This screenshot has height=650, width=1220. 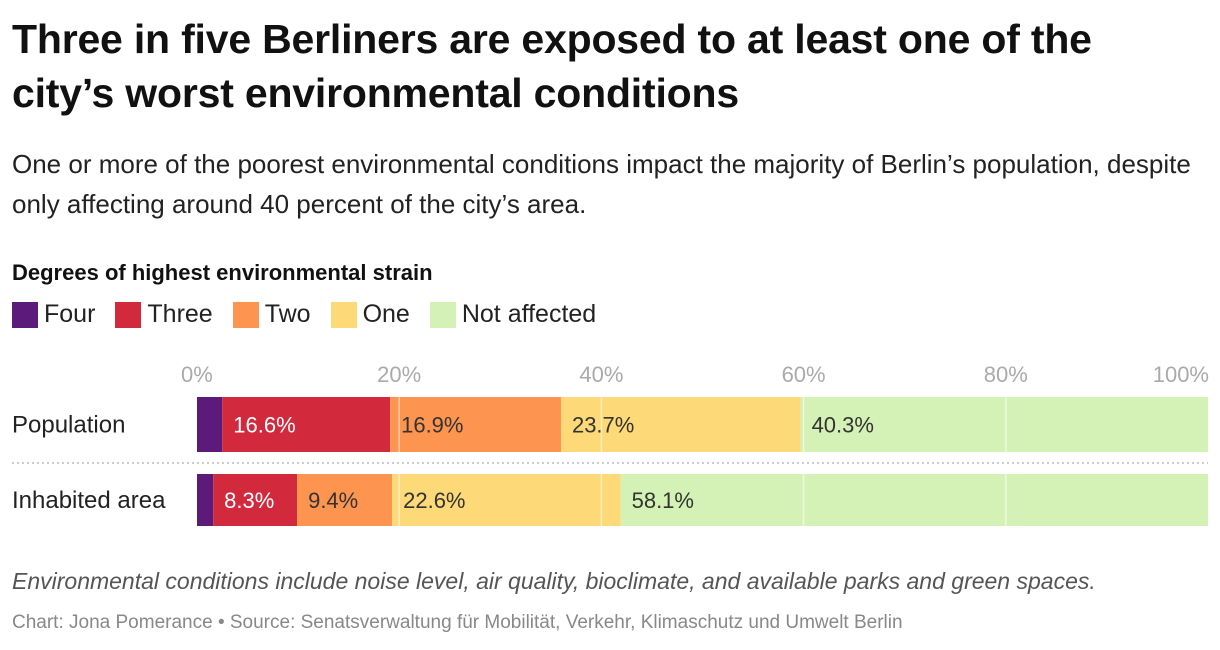 What do you see at coordinates (399, 374) in the screenshot?
I see `x-tick-label: 20%` at bounding box center [399, 374].